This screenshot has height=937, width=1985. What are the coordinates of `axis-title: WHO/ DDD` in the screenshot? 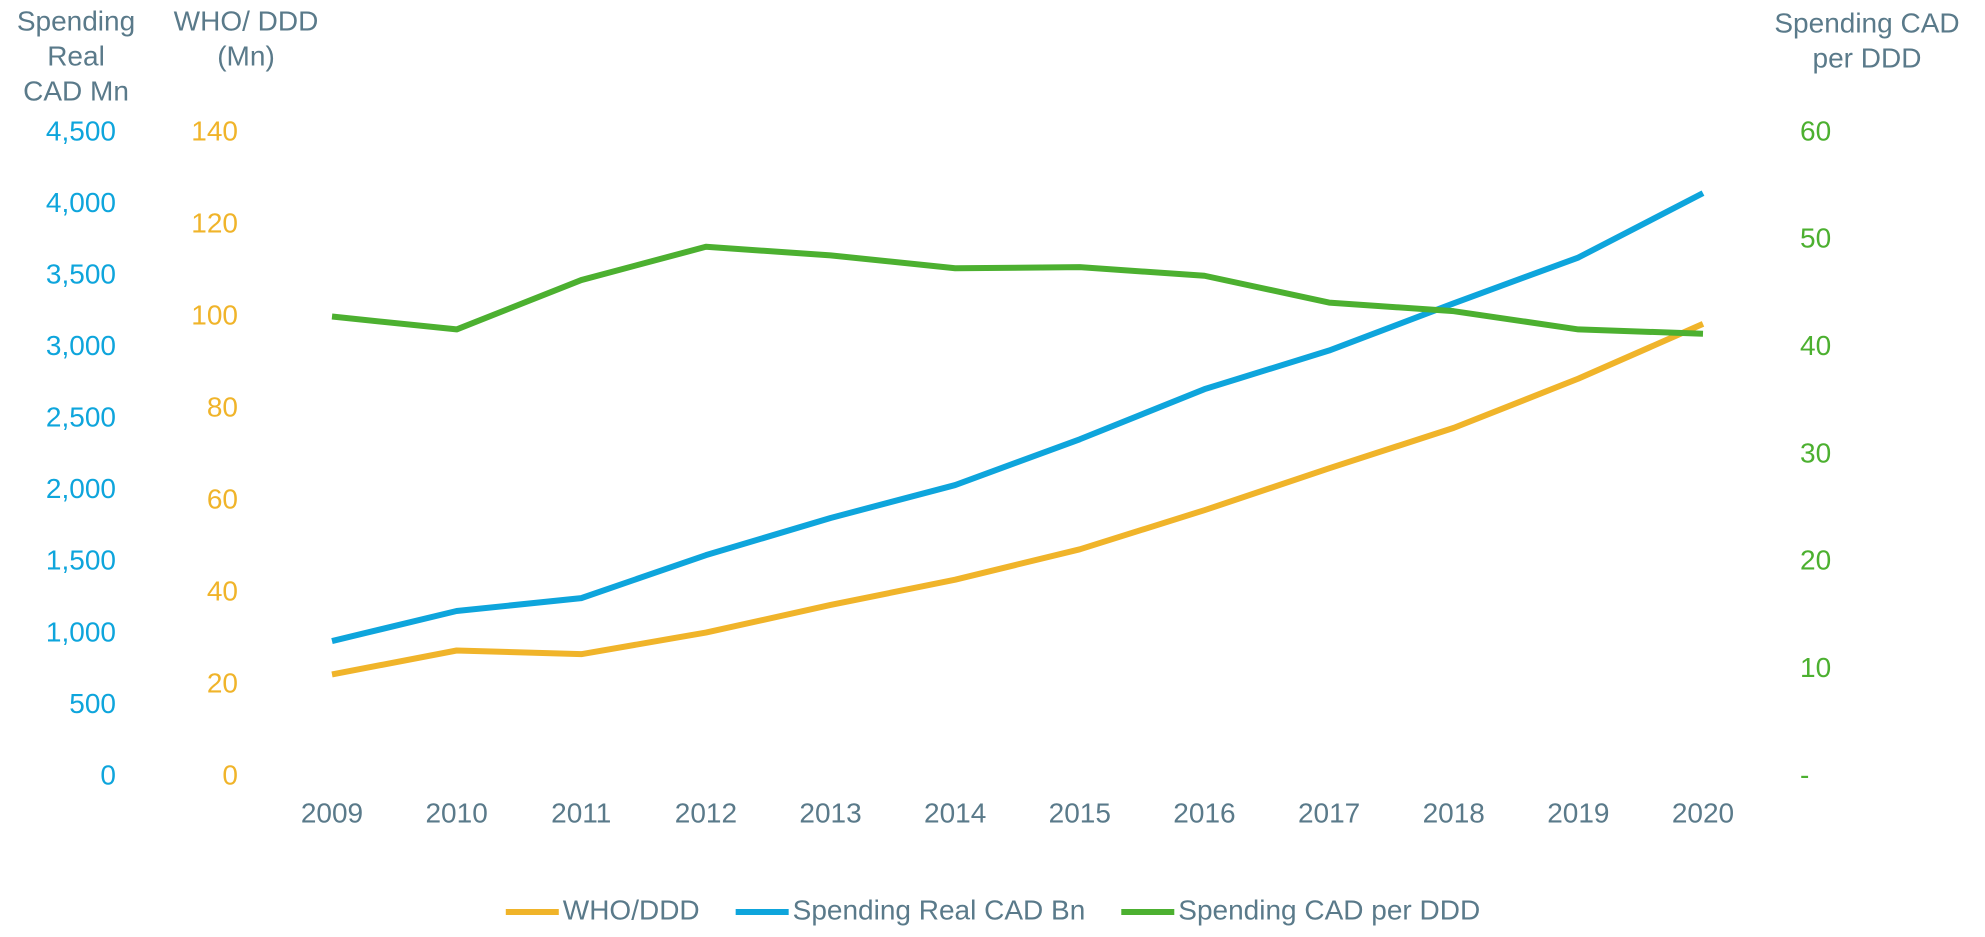 It's located at (246, 20).